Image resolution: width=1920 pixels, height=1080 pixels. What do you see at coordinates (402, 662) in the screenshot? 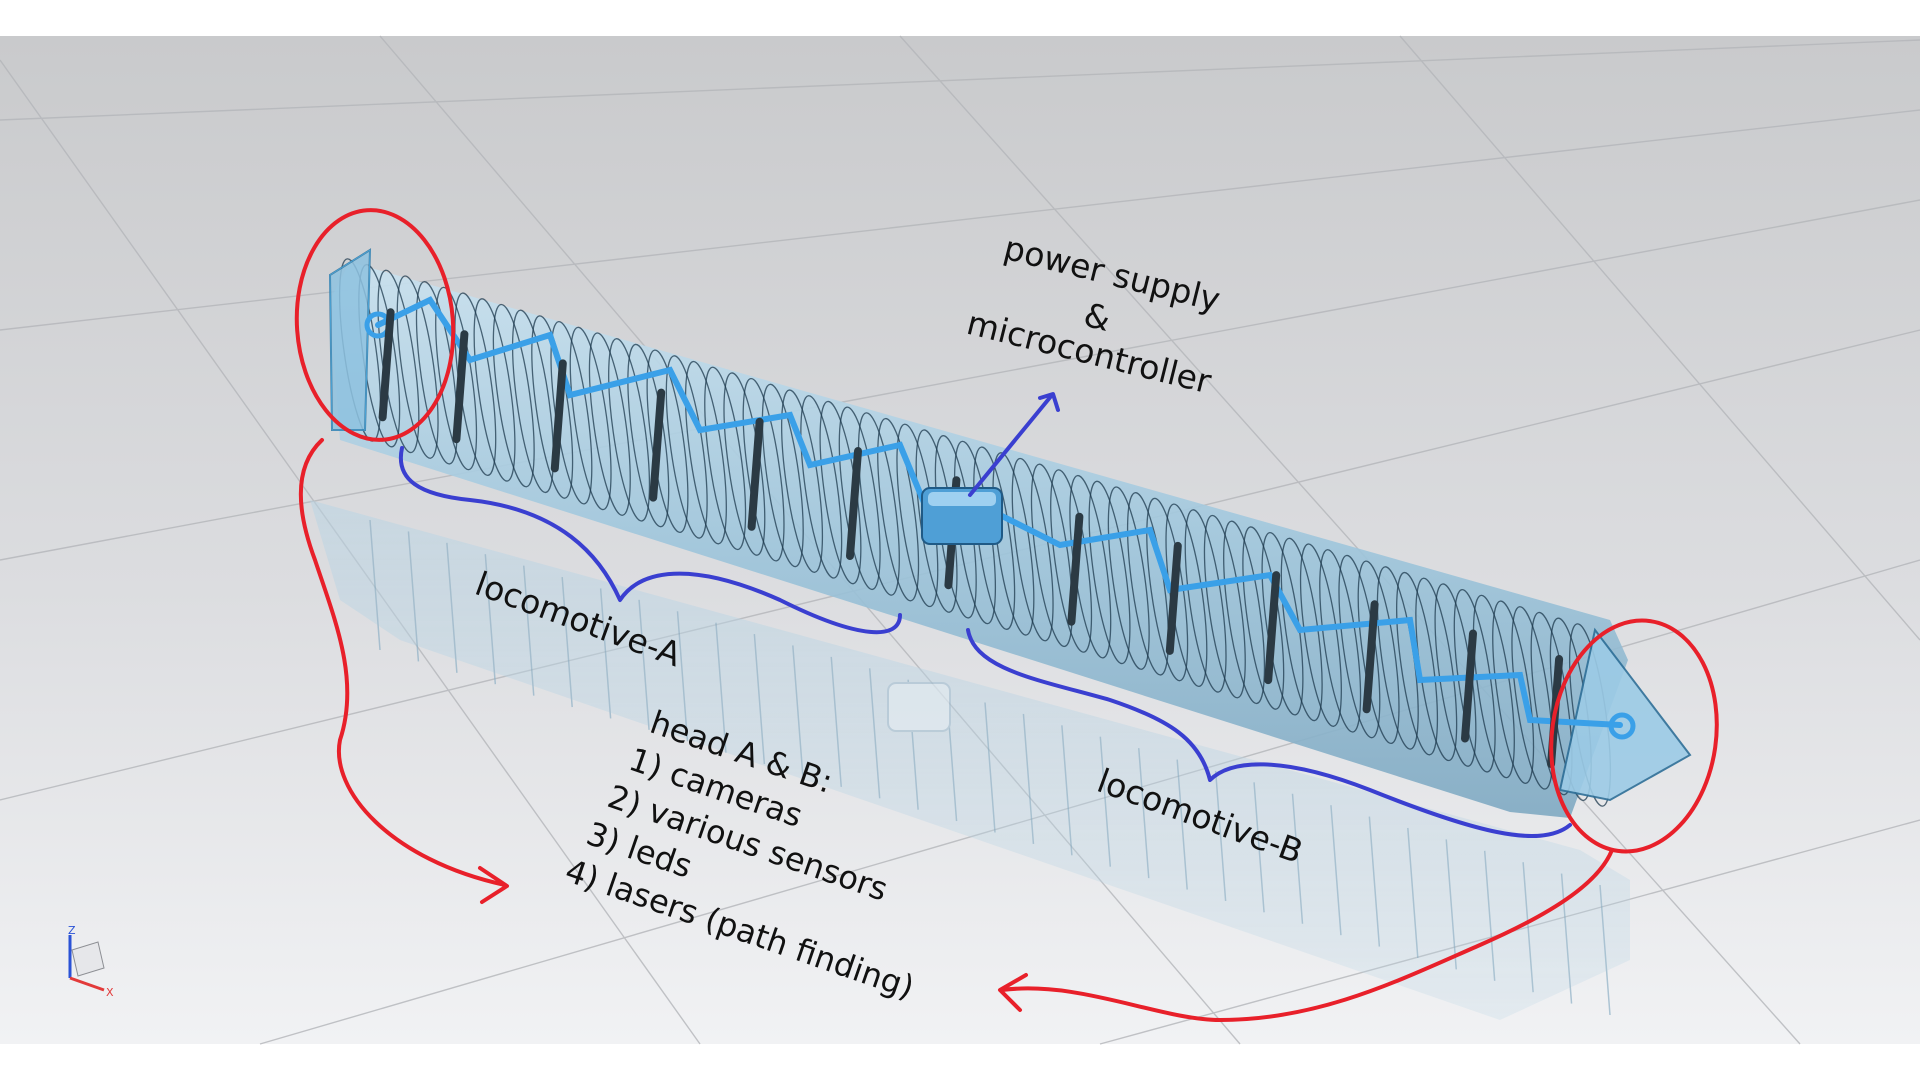
I see `arrow-head-a` at bounding box center [402, 662].